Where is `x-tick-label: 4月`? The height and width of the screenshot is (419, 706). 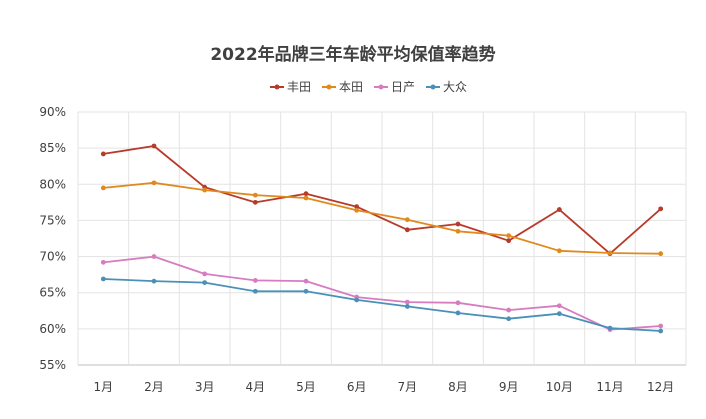 x-tick-label: 4月 is located at coordinates (256, 387).